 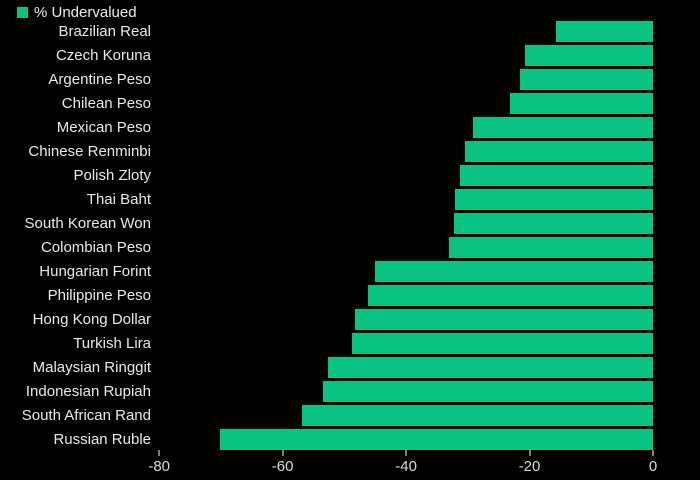 I want to click on chart-row: Colombian Peso, so click(x=326, y=249).